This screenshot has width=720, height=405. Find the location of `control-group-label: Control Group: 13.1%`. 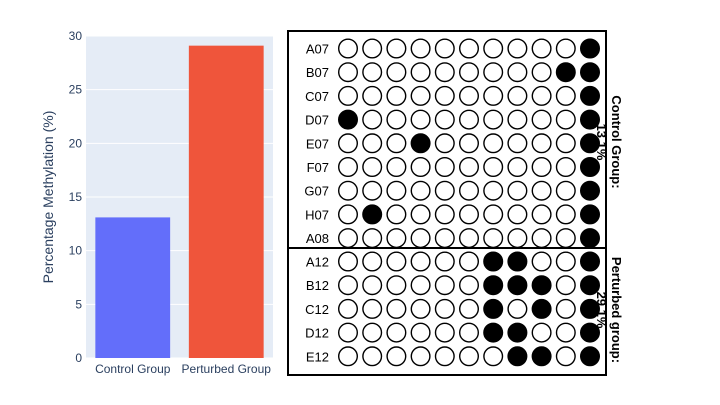

control-group-label: Control Group: 13.1% is located at coordinates (608, 142).